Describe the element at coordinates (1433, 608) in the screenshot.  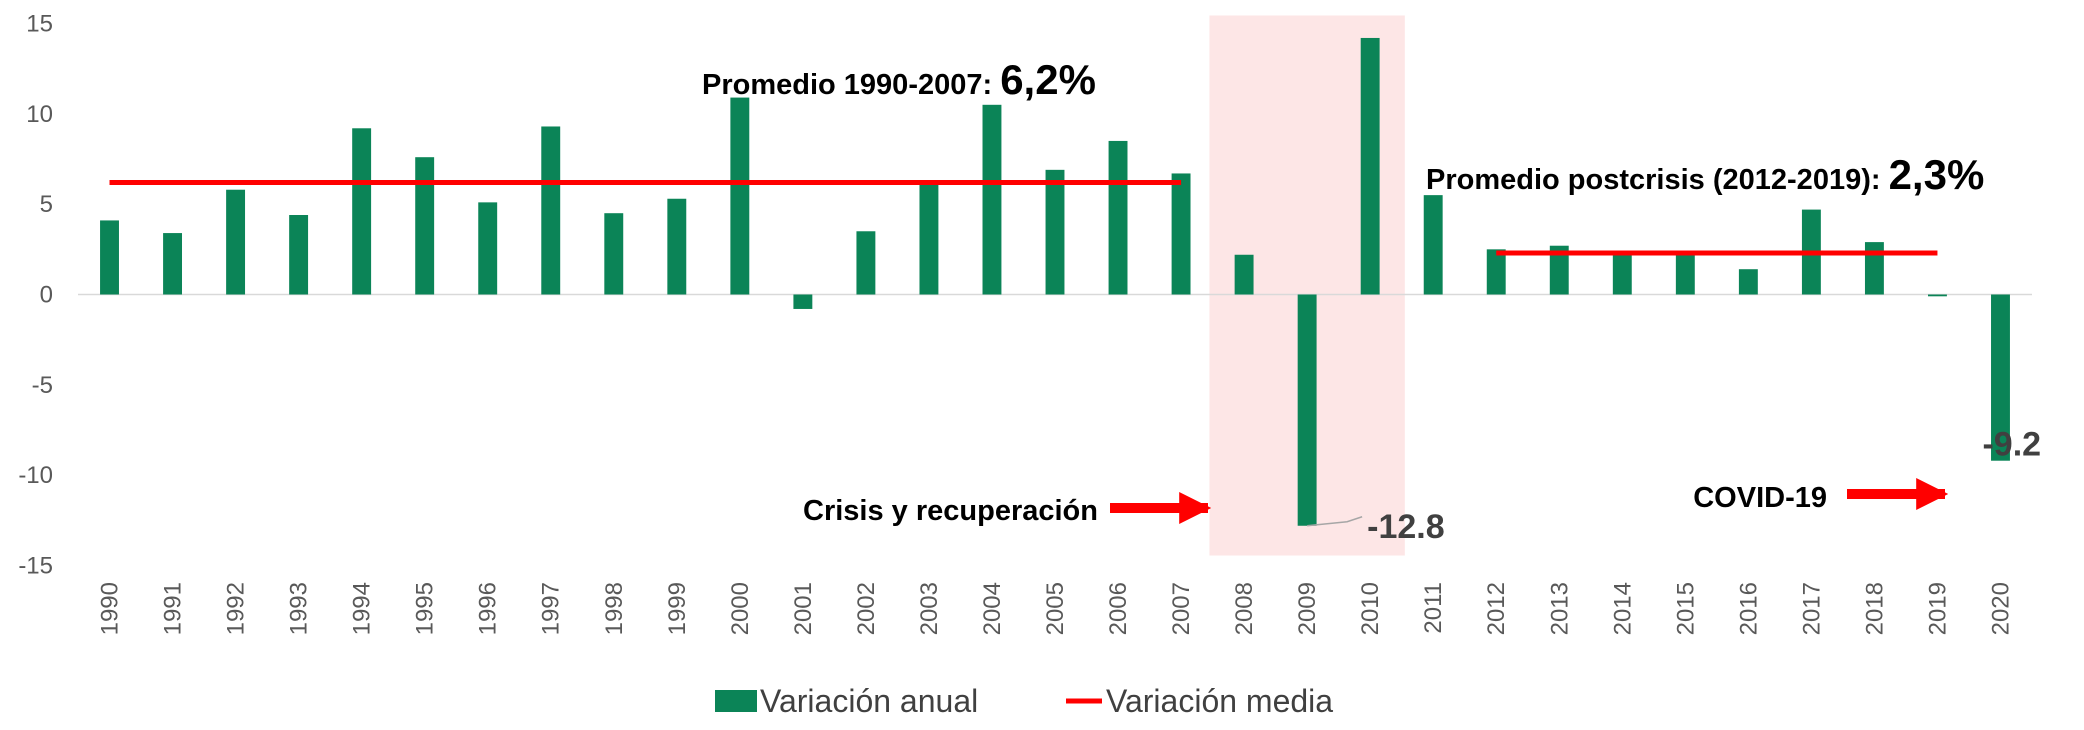
I see `x-tick-label: 2011` at that location.